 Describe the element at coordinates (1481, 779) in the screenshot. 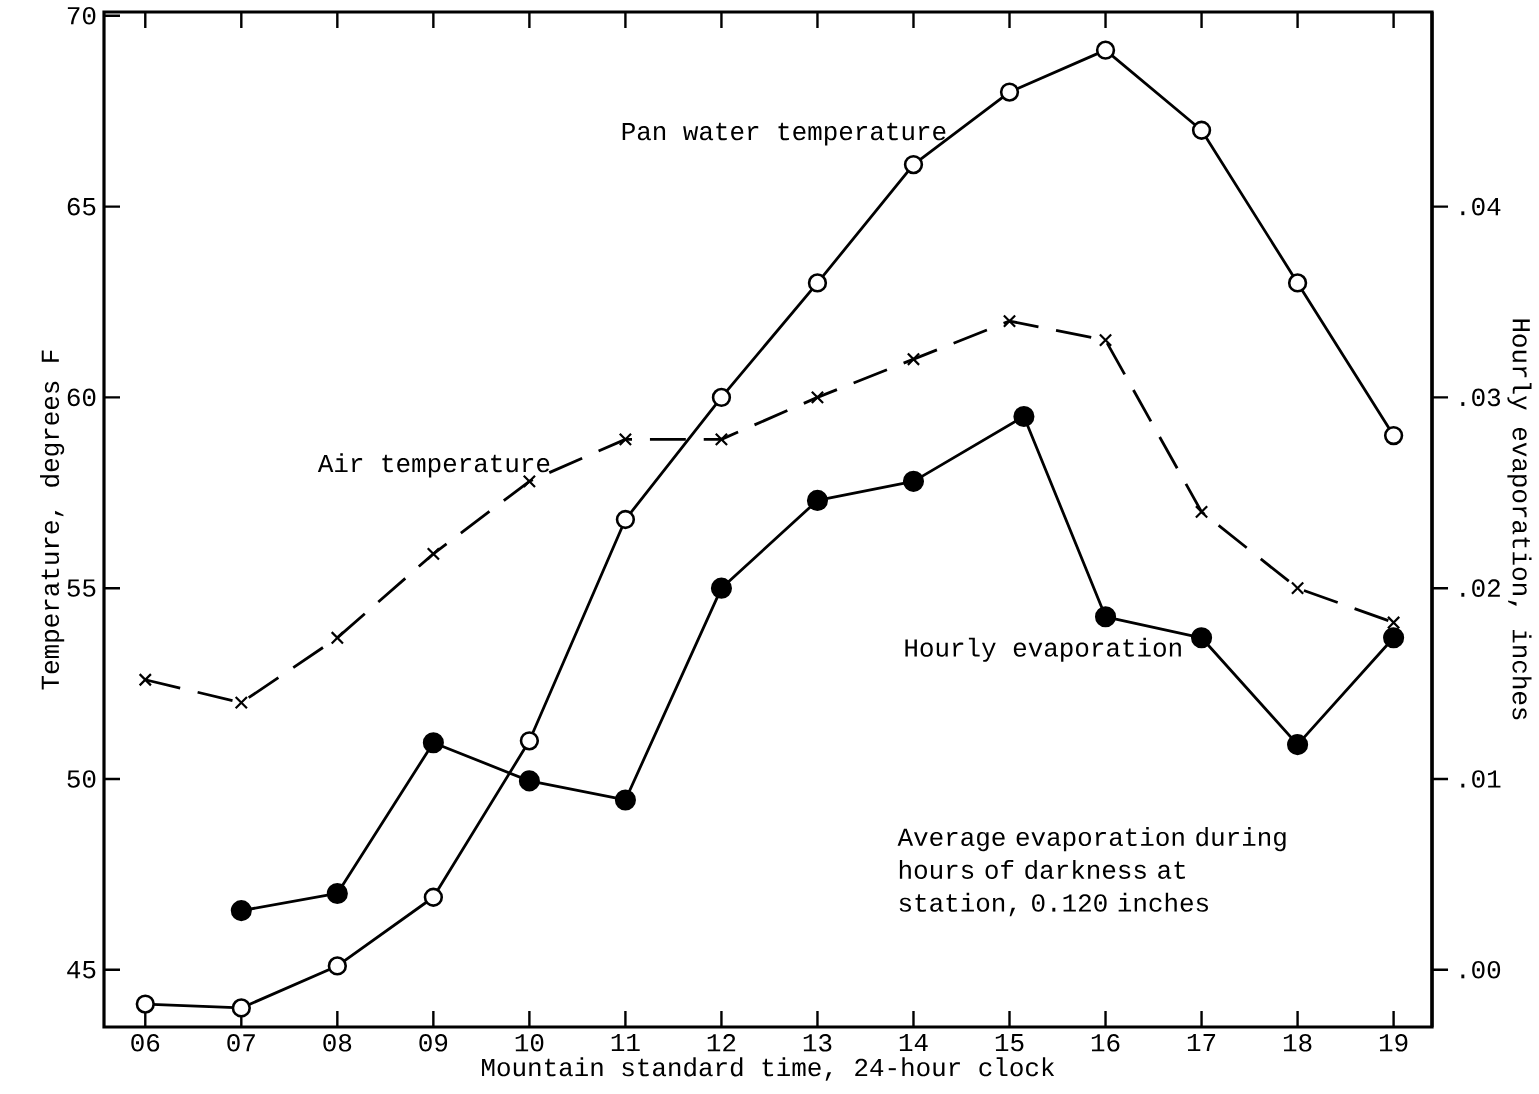

I see `y2-tick-label: .01` at that location.